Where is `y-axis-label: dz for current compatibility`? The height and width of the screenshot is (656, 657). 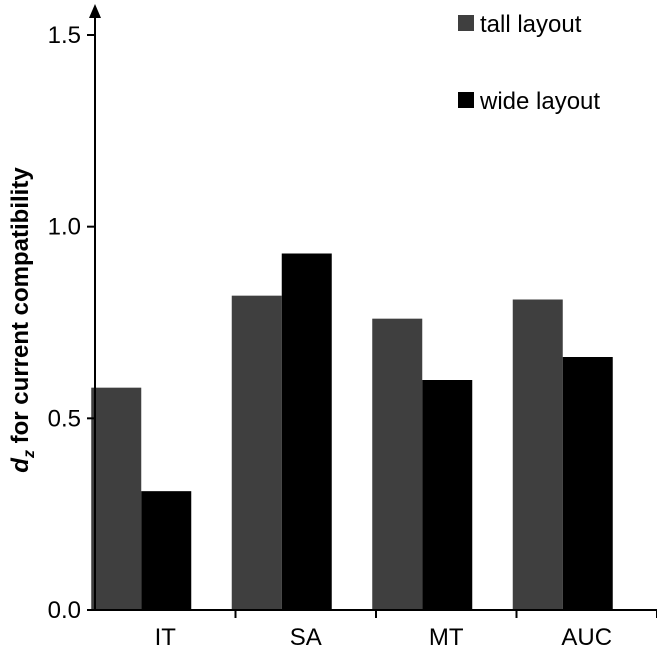 y-axis-label: dz for current compatibility is located at coordinates (22, 320).